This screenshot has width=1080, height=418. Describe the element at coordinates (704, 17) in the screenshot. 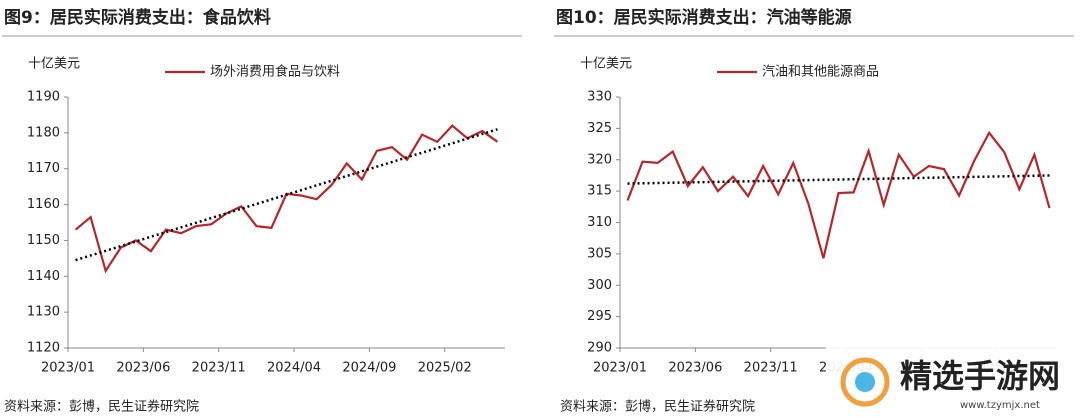

I see `chart-title: 图10：居民实际消费支出：汽油等能源` at that location.